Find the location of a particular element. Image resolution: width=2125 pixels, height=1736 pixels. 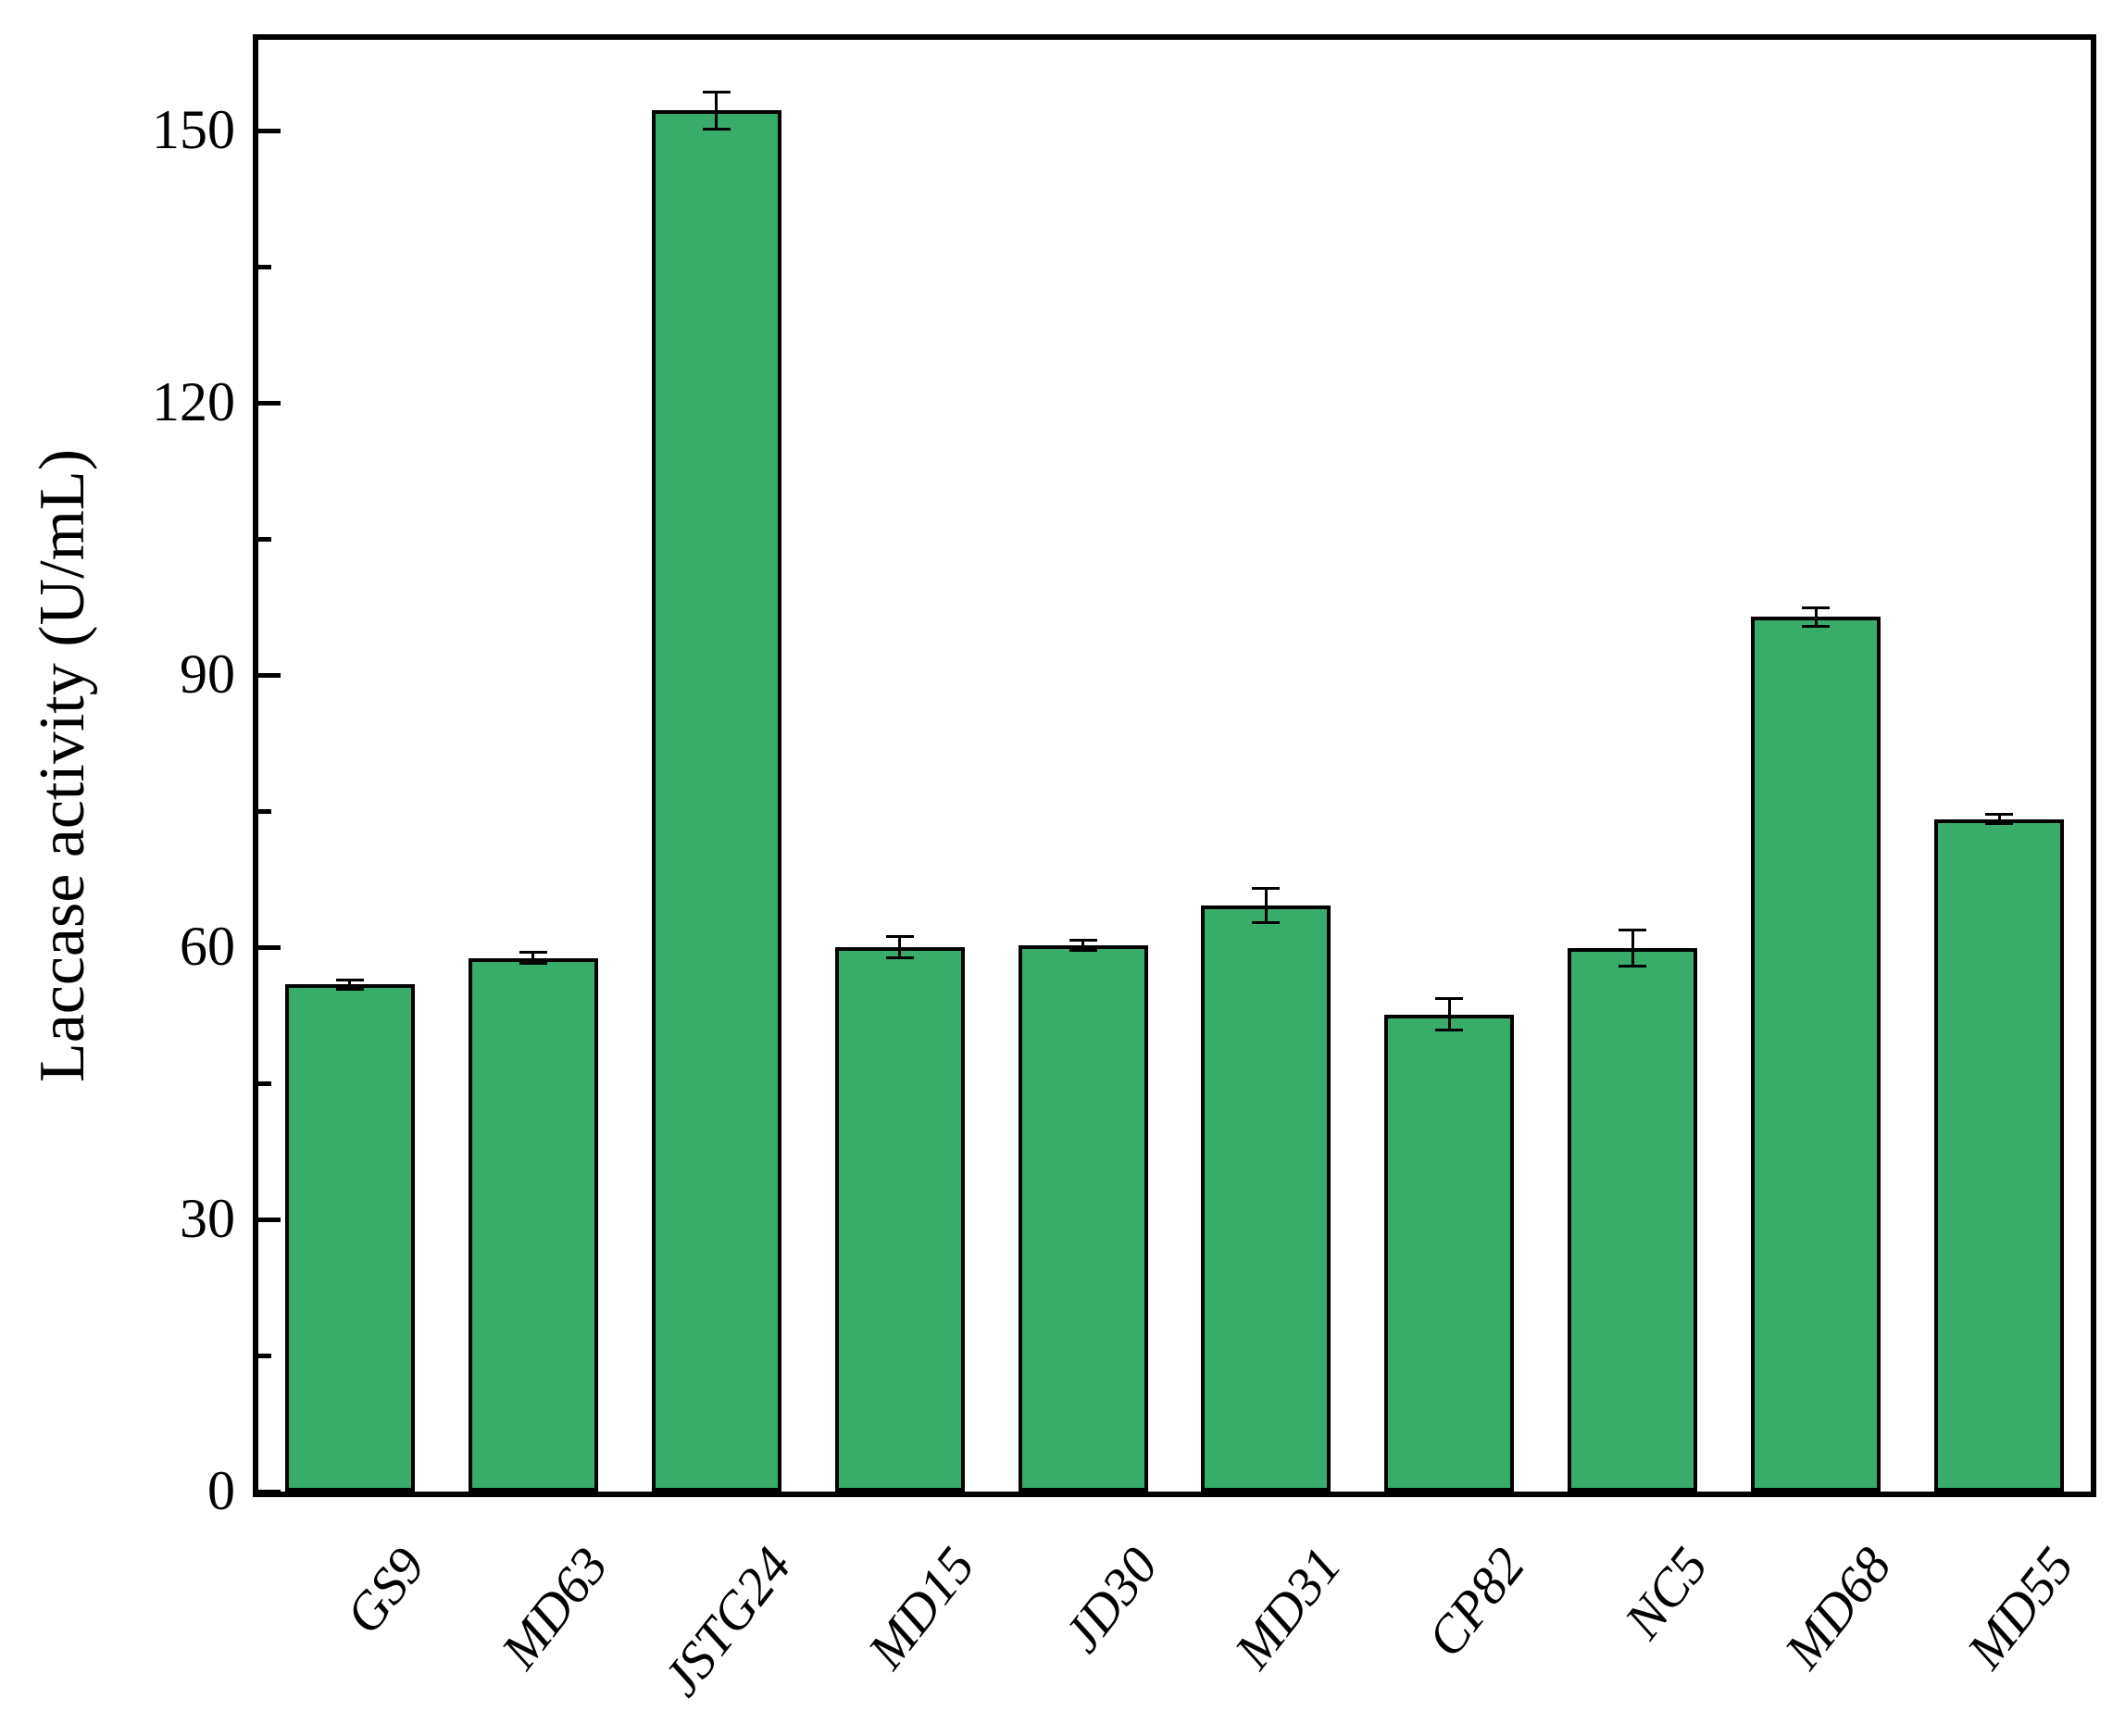

x-category-label: GS9 is located at coordinates (386, 1591).